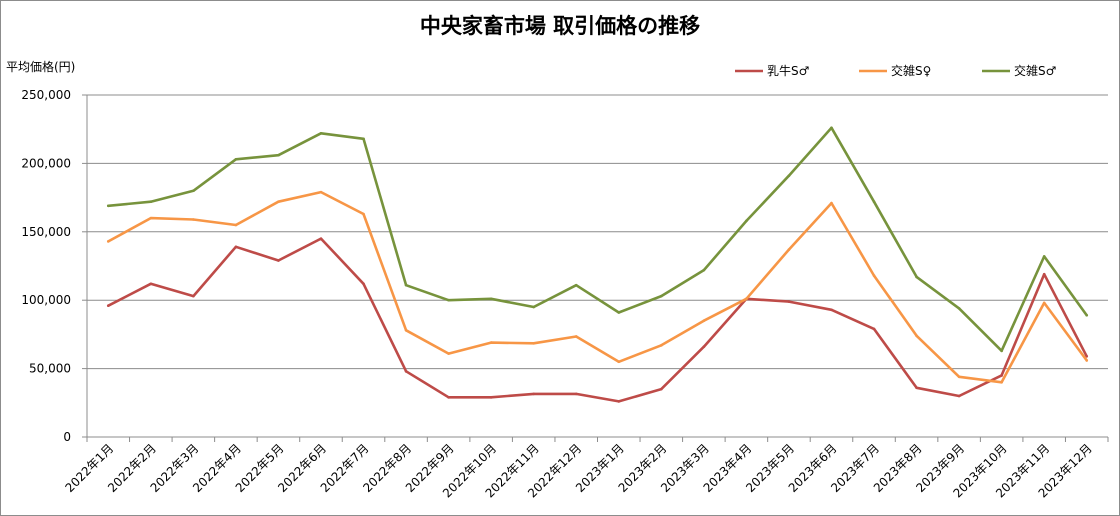  I want to click on y-tick-labels: 0 50,000 100,000 150,000 200,000 250,000, so click(46, 266).